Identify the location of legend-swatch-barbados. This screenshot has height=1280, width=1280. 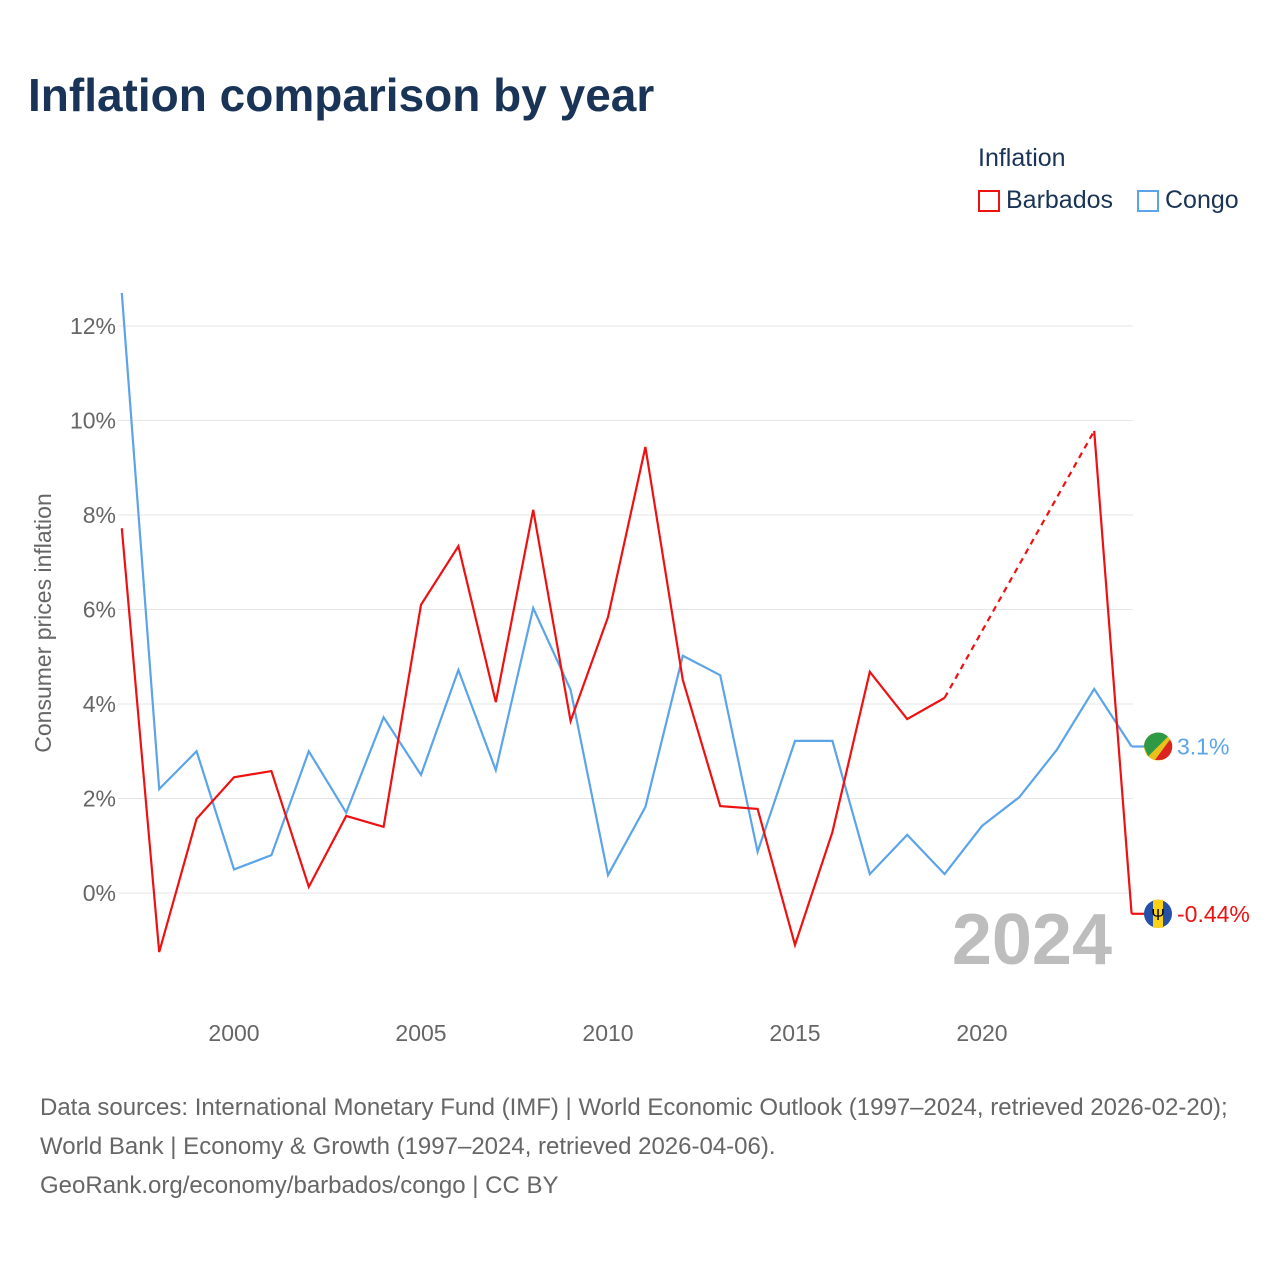
(989, 200).